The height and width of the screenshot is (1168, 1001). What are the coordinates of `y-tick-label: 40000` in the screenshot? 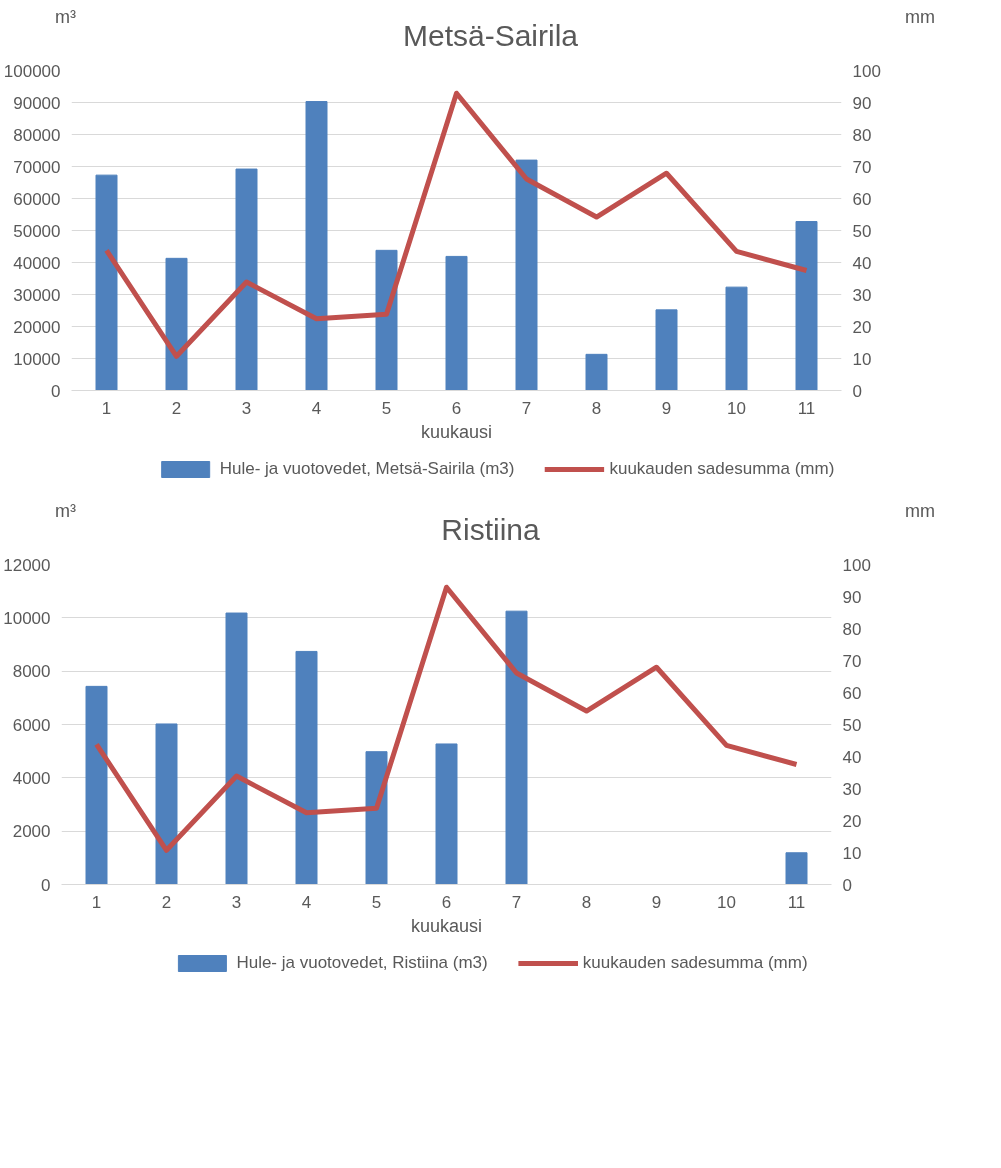 It's located at (37, 263).